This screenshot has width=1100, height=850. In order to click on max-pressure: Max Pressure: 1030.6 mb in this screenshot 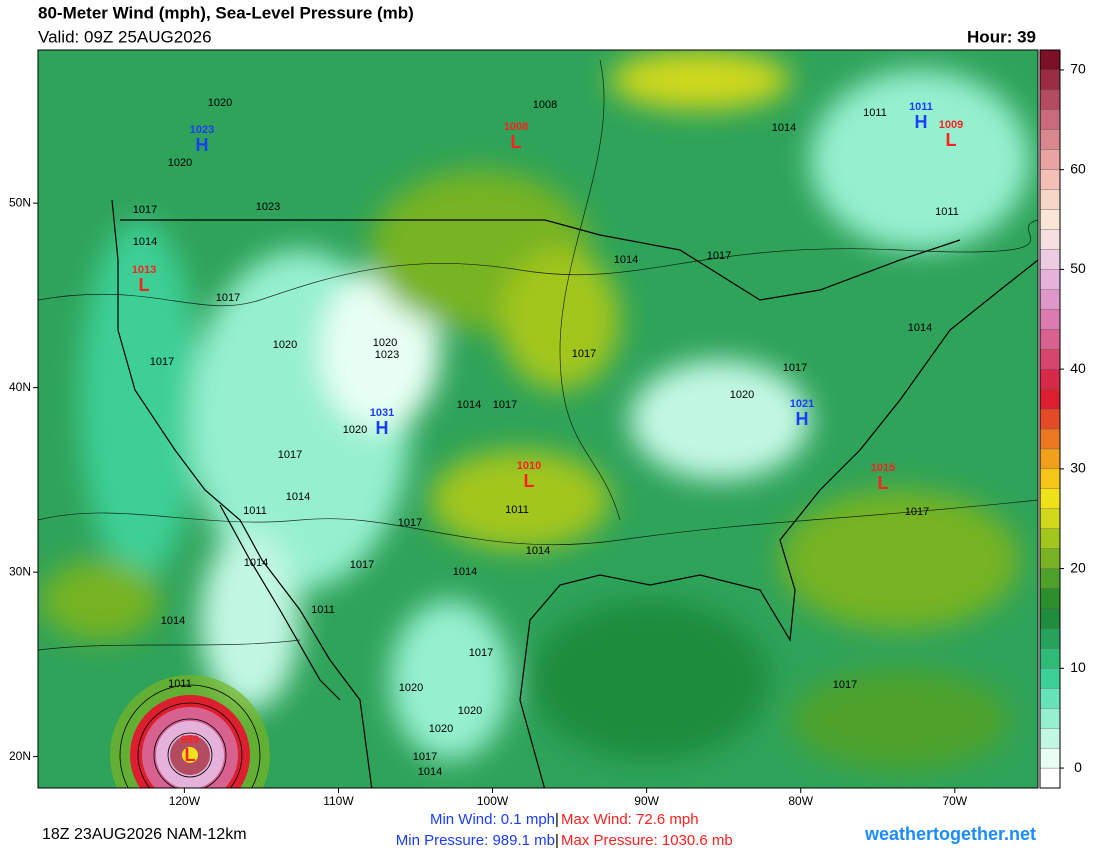, I will do `click(647, 840)`.